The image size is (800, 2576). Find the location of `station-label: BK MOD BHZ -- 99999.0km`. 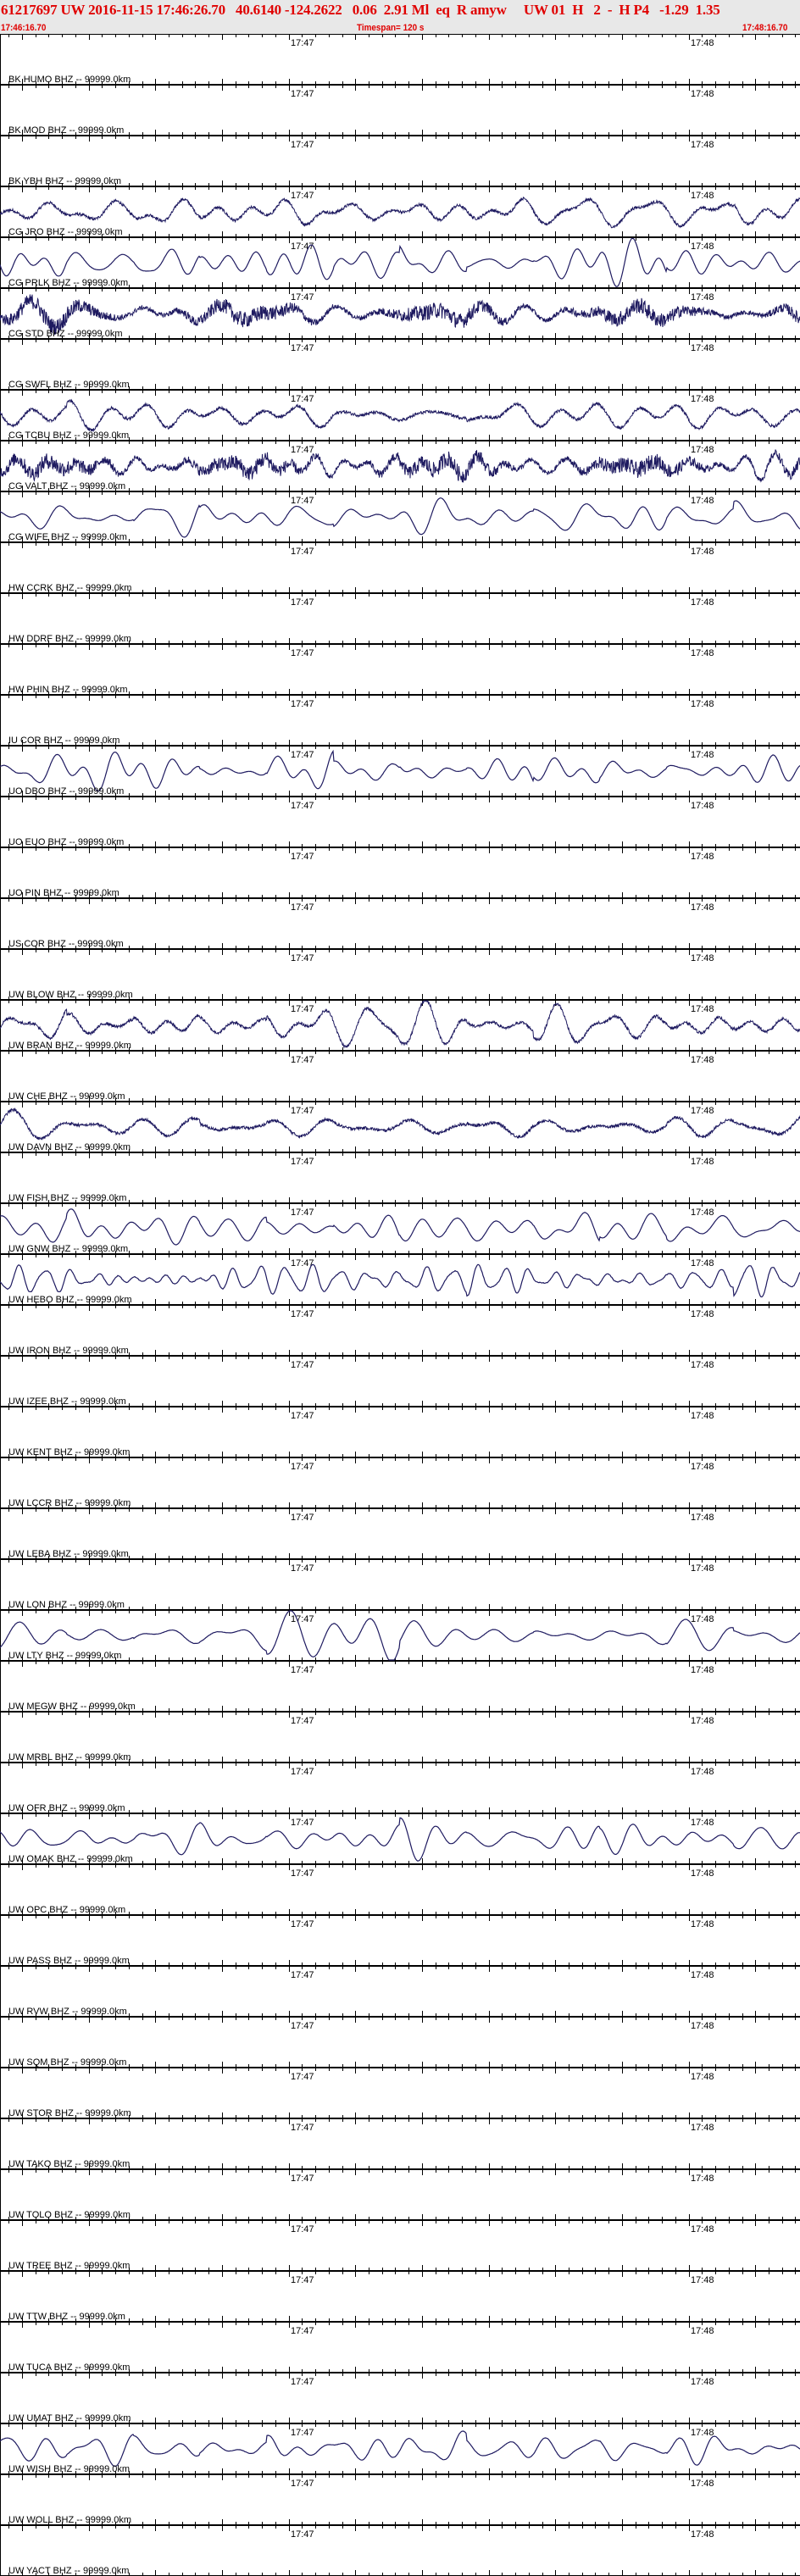

station-label: BK MOD BHZ -- 99999.0km is located at coordinates (66, 130).